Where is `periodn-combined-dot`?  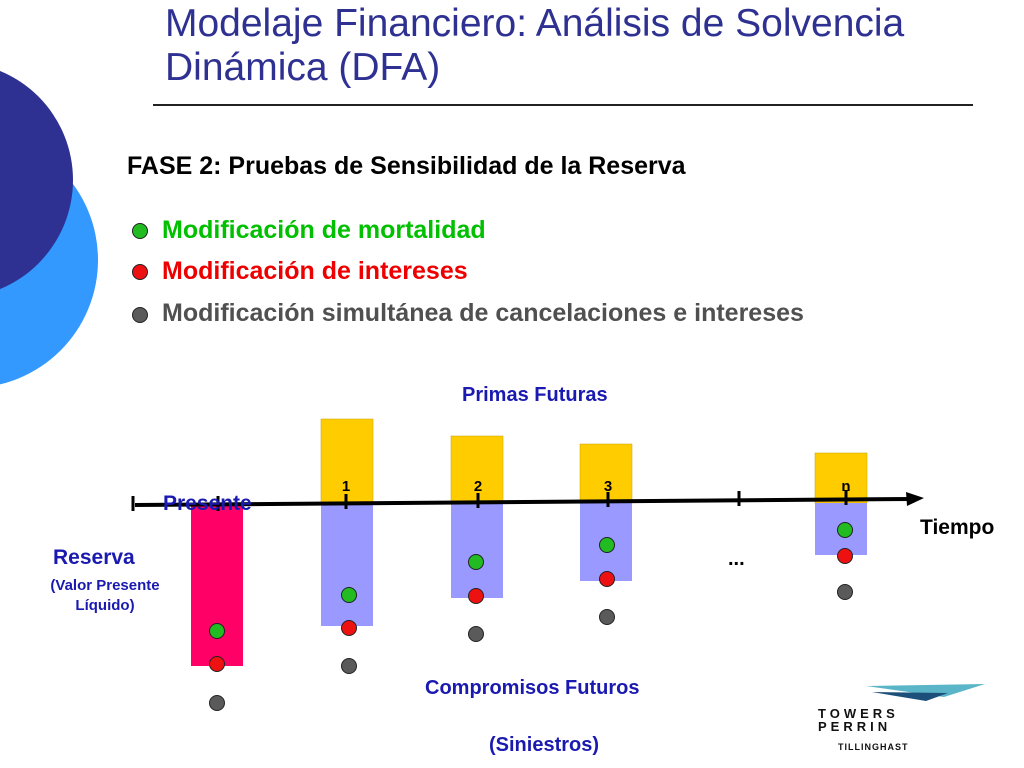 periodn-combined-dot is located at coordinates (845, 592).